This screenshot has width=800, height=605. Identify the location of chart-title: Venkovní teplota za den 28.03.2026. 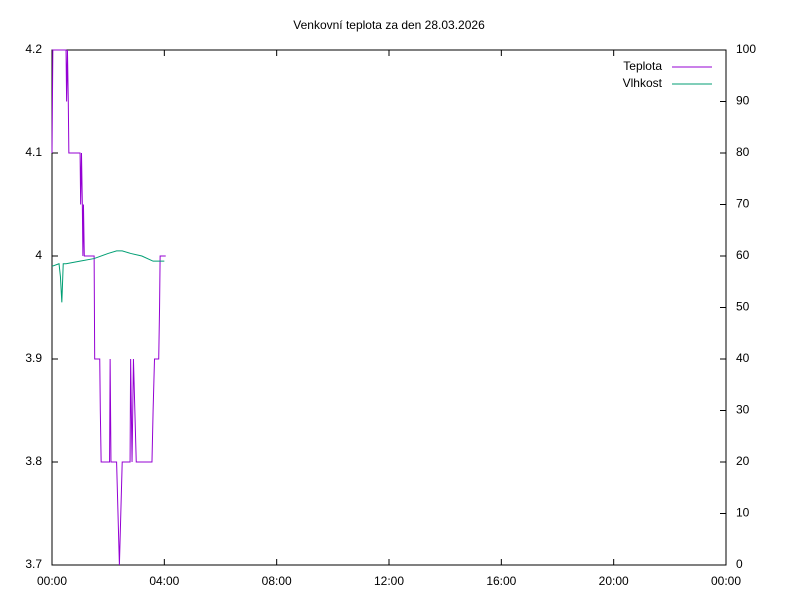
(389, 25).